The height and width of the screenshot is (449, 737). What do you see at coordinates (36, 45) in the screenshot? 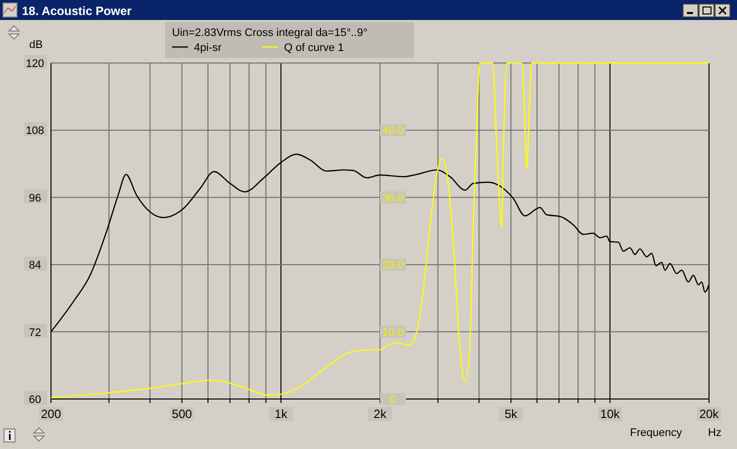
I see `y-axis-title: dB` at bounding box center [36, 45].